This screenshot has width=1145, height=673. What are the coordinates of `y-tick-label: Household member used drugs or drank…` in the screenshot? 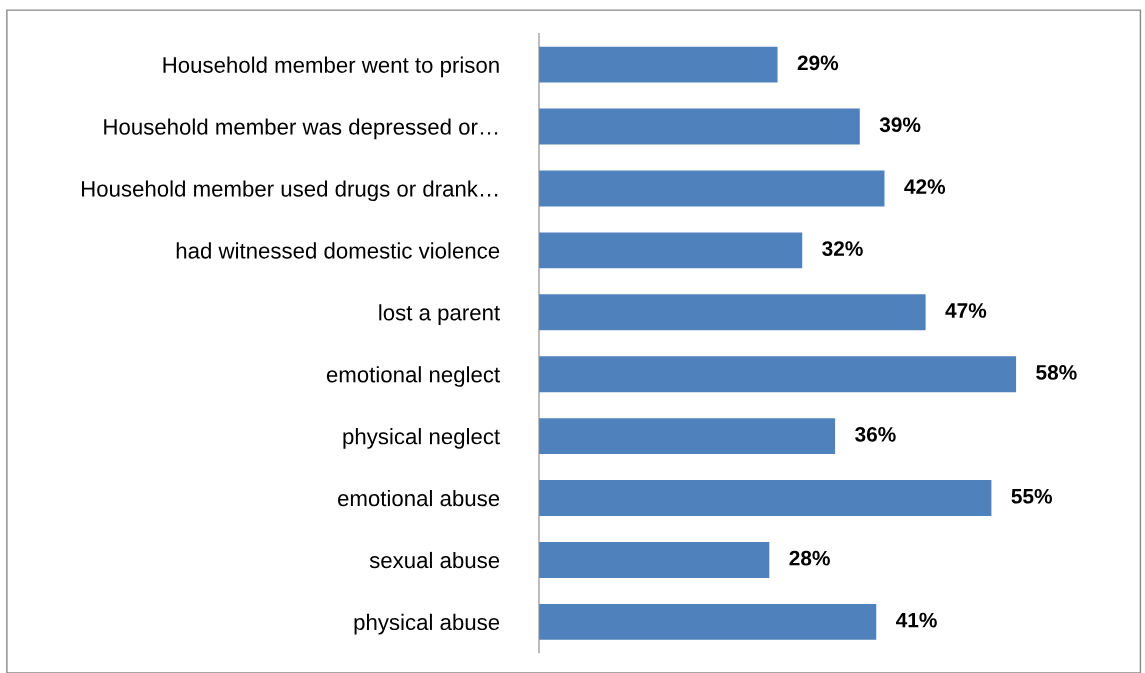 It's located at (290, 191).